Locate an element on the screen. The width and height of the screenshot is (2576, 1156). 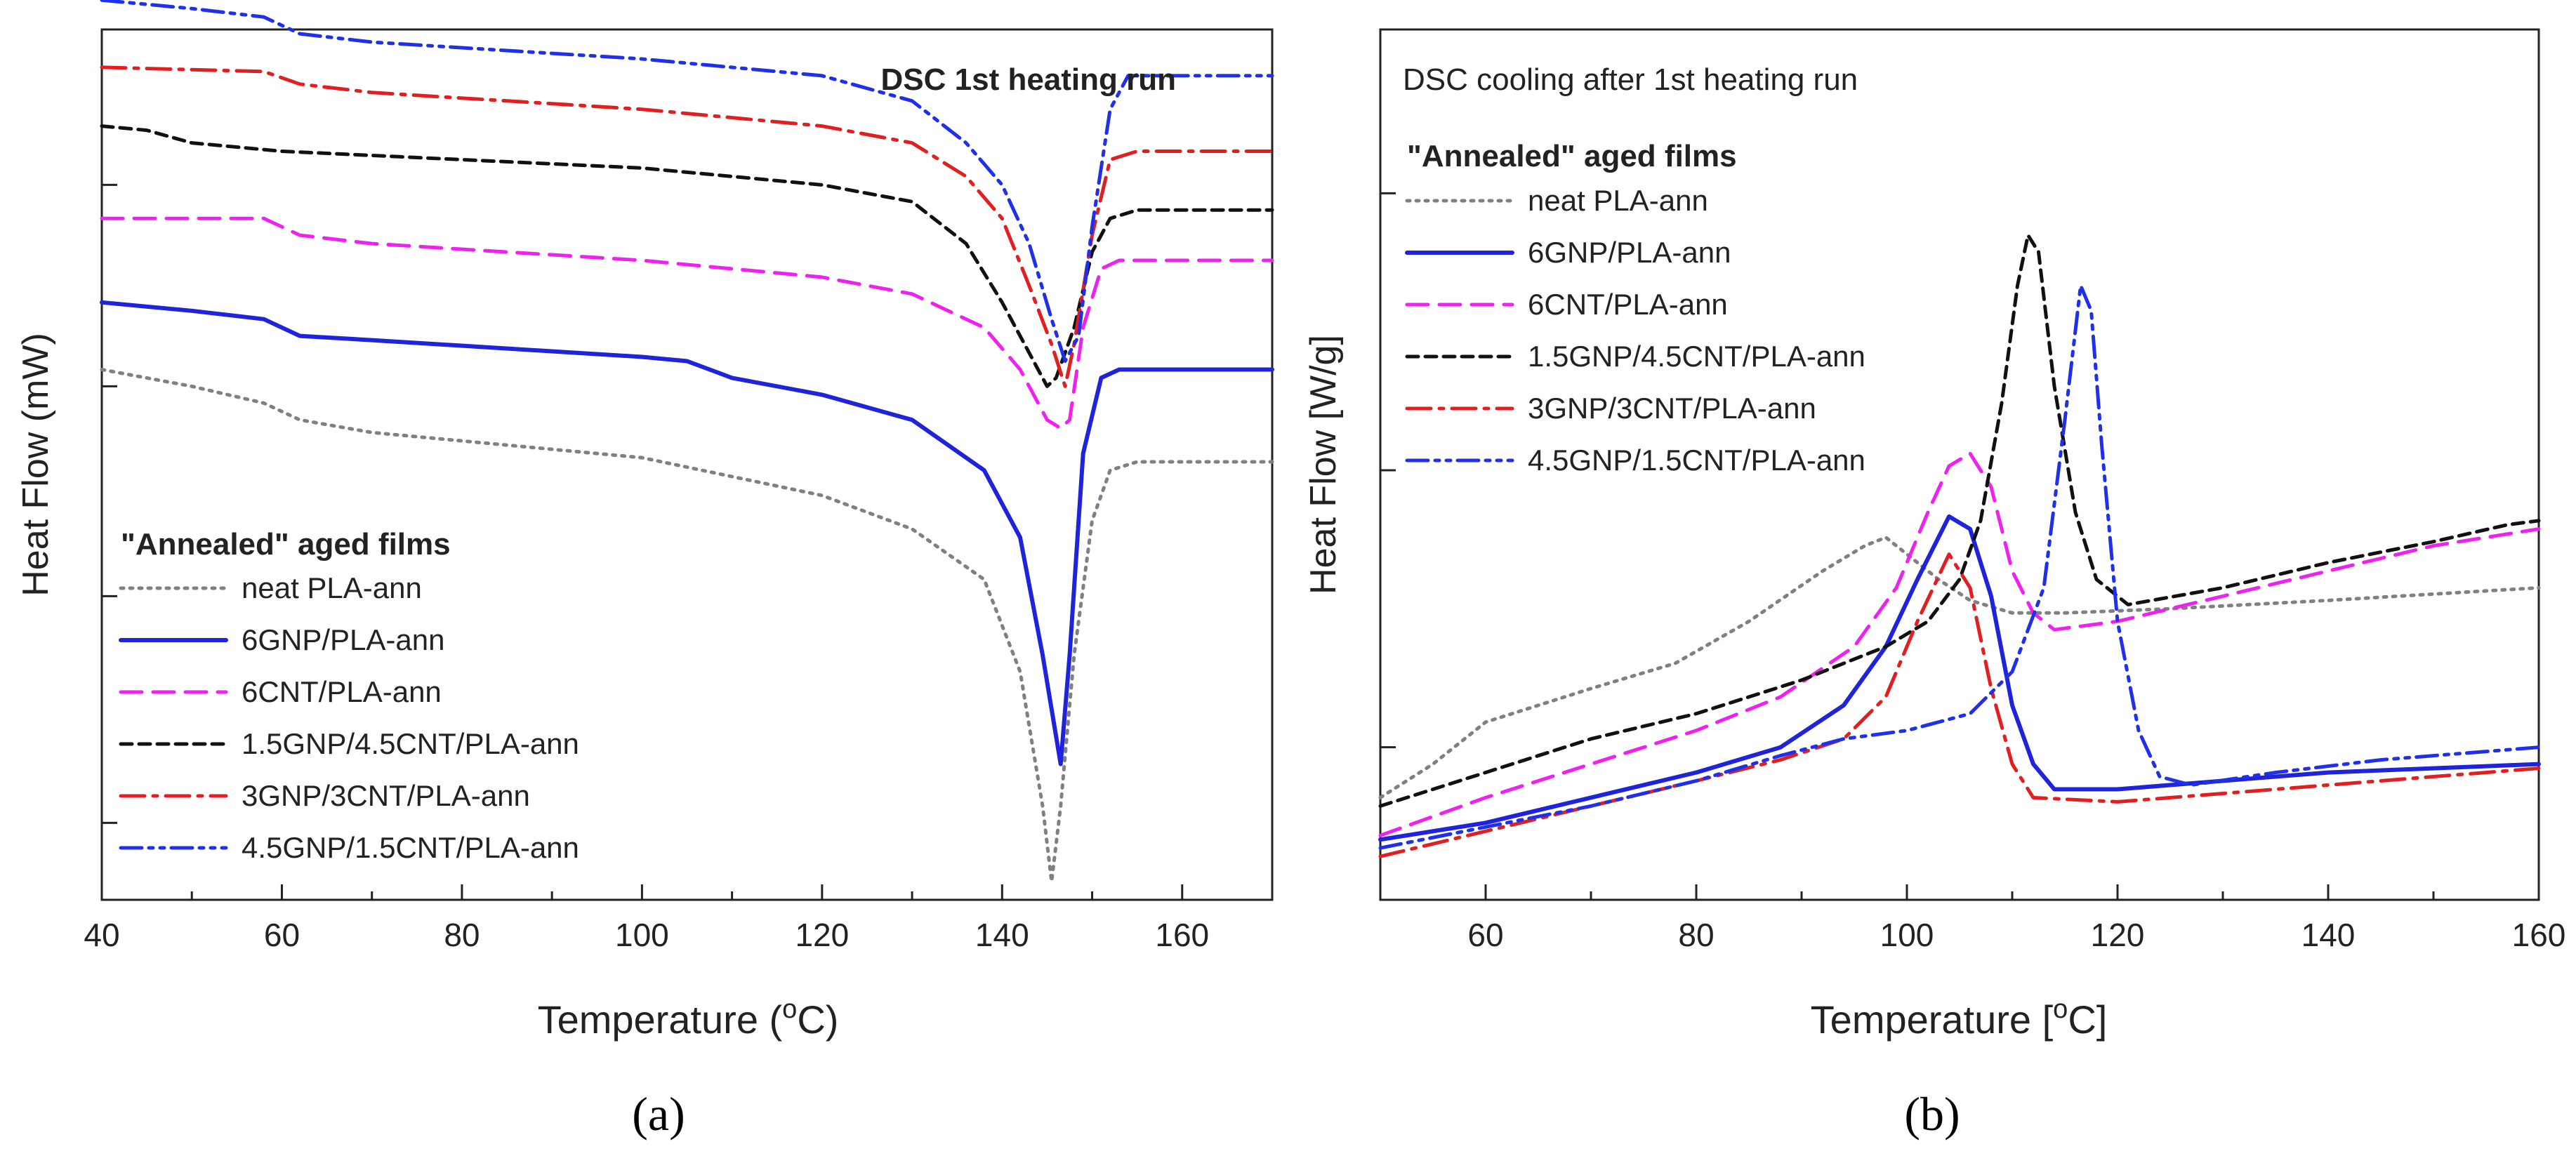
x-ticks: 40 60 80 100 120 140 160 is located at coordinates (679, 918).